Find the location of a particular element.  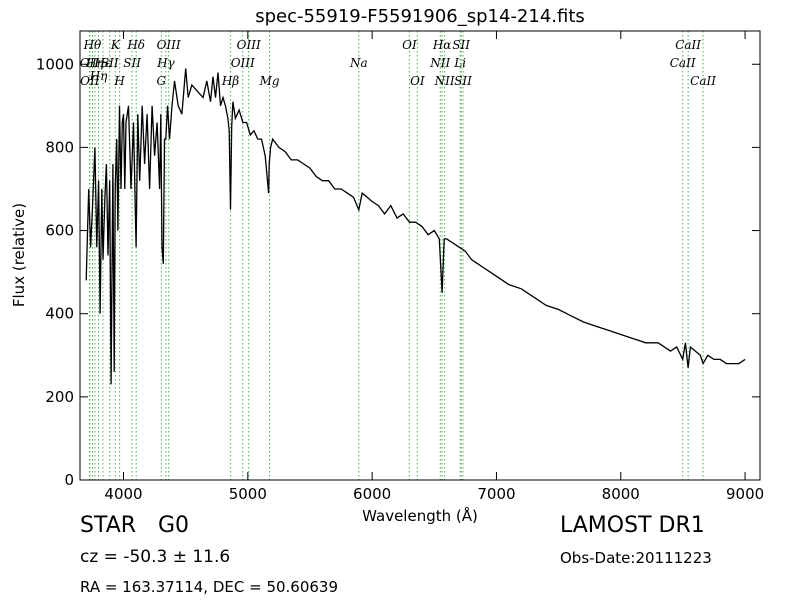

y-tick-label: 1000 is located at coordinates (55, 64).